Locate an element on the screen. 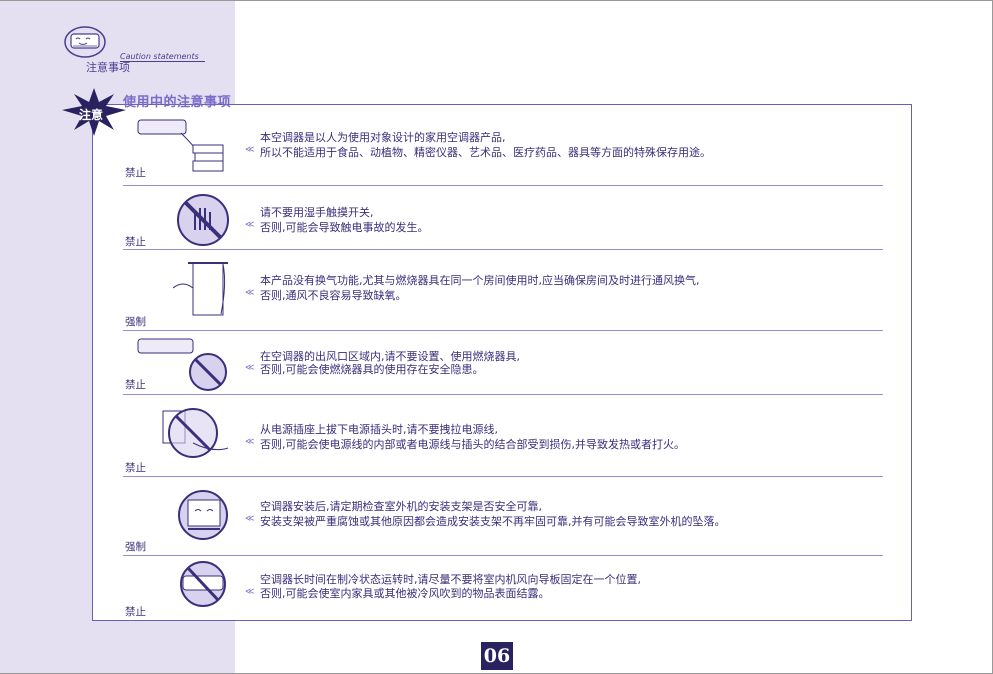 This screenshot has height=674, width=993. item-text-2: 否则,可能会使电源线的内部或者电源线与插头的结合部受到损伤,并导致发热或者打火。 is located at coordinates (472, 444).